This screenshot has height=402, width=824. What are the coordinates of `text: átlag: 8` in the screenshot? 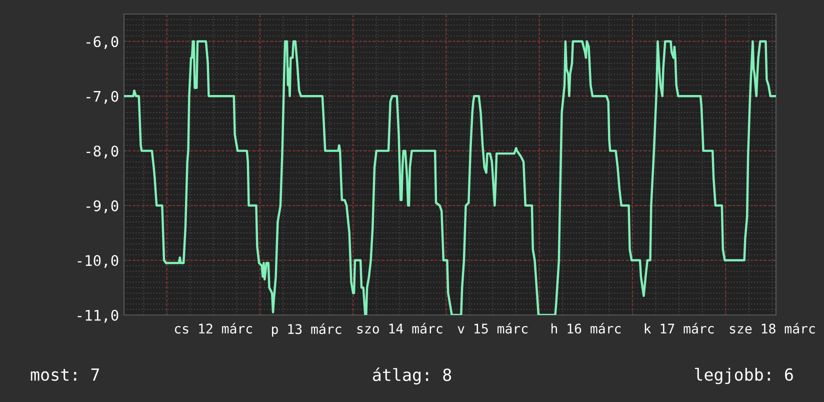 It's located at (412, 376).